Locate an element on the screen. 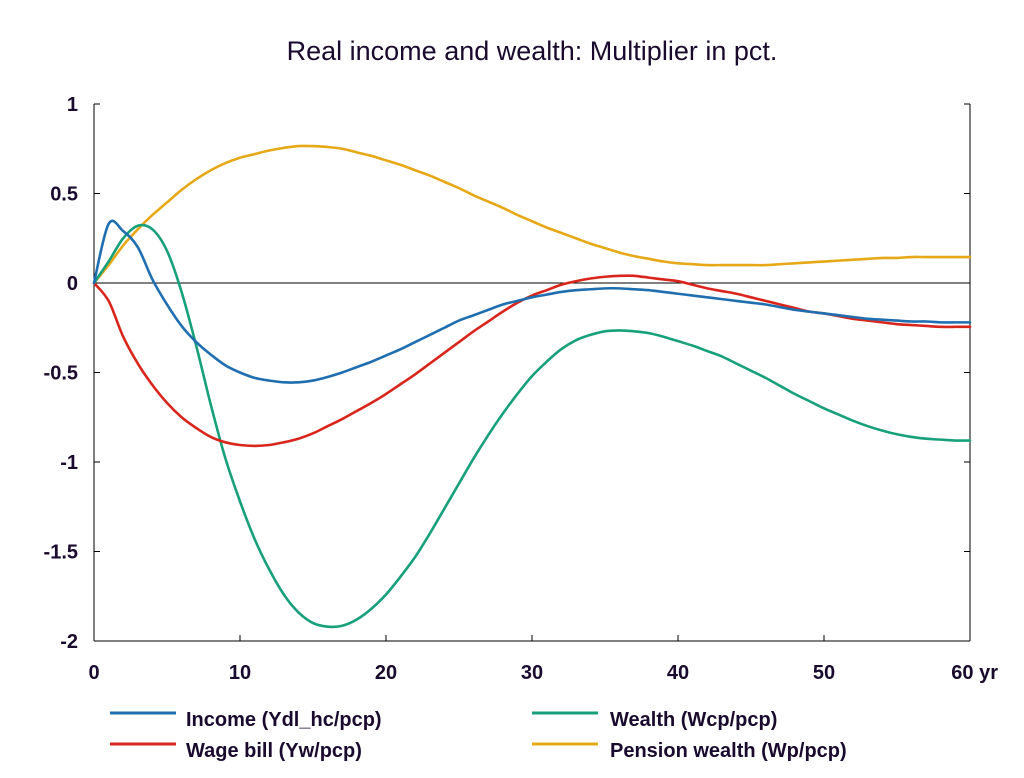  legend-label: Pension wealth (Wp/pcp) is located at coordinates (728, 751).